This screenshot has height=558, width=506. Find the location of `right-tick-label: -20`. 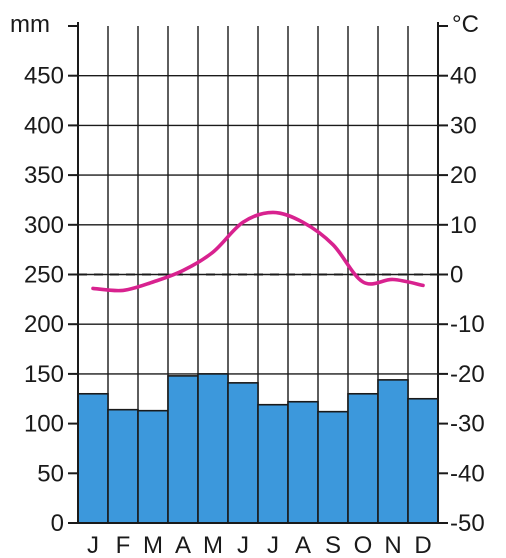

right-tick-label: -20 is located at coordinates (467, 374).